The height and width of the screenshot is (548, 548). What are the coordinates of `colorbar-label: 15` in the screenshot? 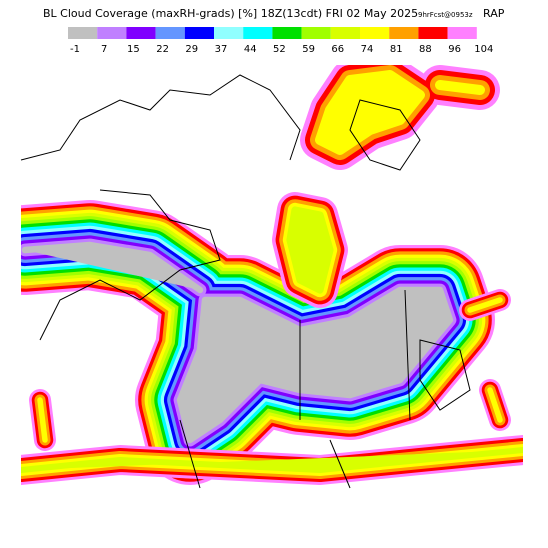 It's located at (133, 49).